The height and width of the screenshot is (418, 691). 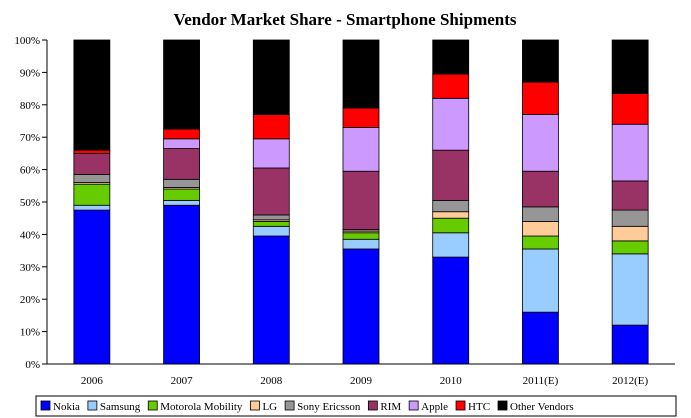 I want to click on legend-item-sony-ericsson: Sony Ericsson, so click(x=322, y=406).